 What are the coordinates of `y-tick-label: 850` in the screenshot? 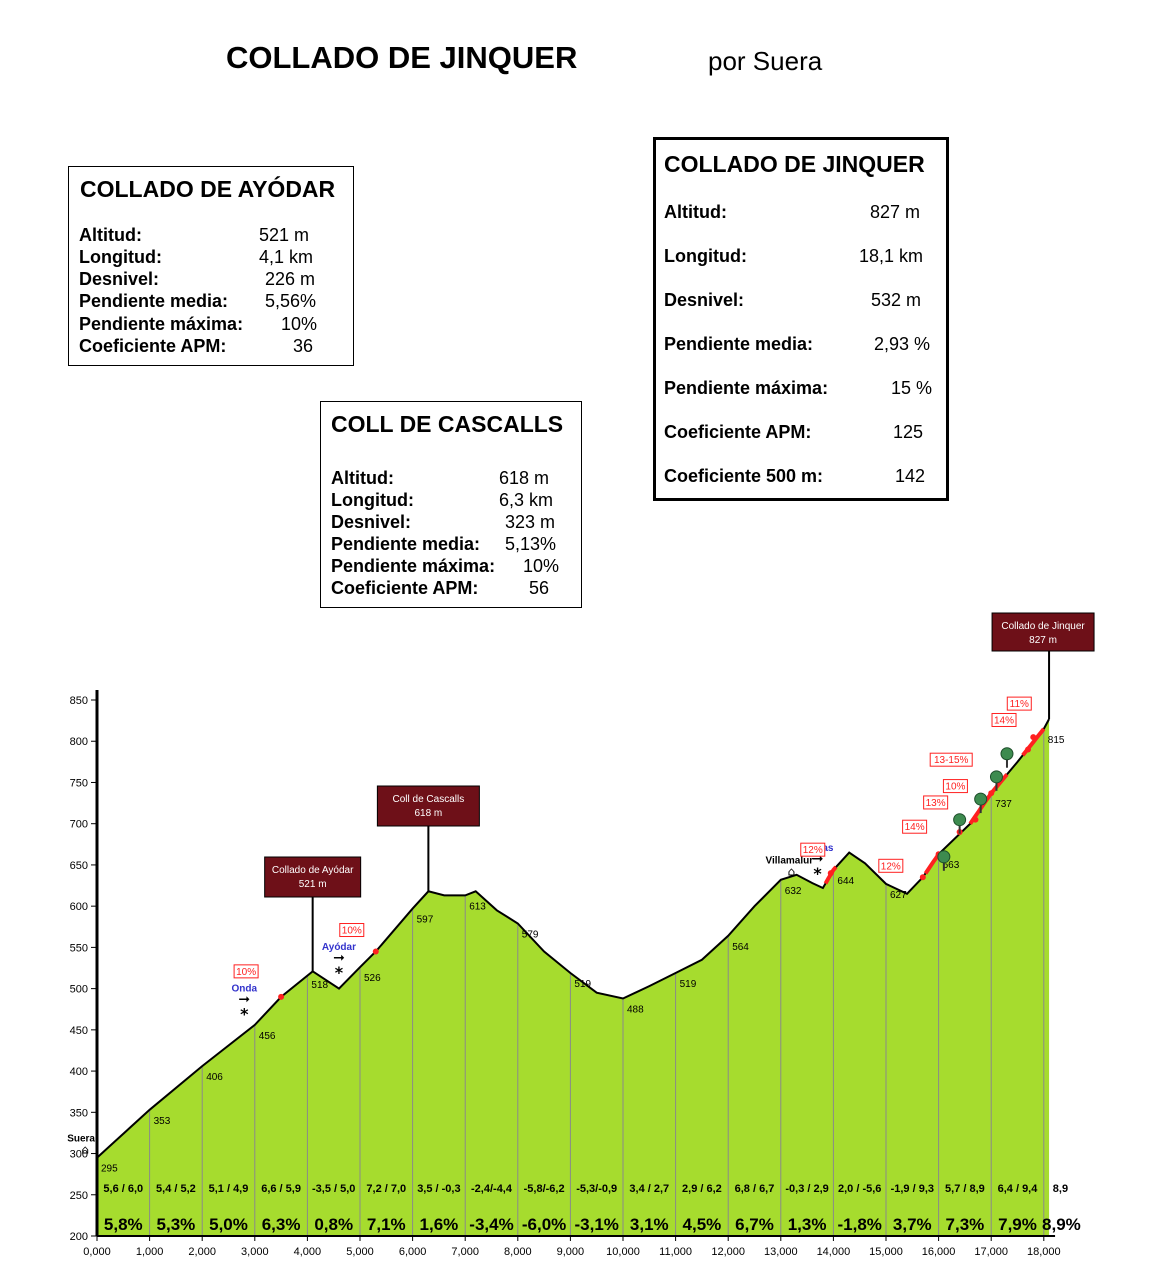 It's located at (79, 701).